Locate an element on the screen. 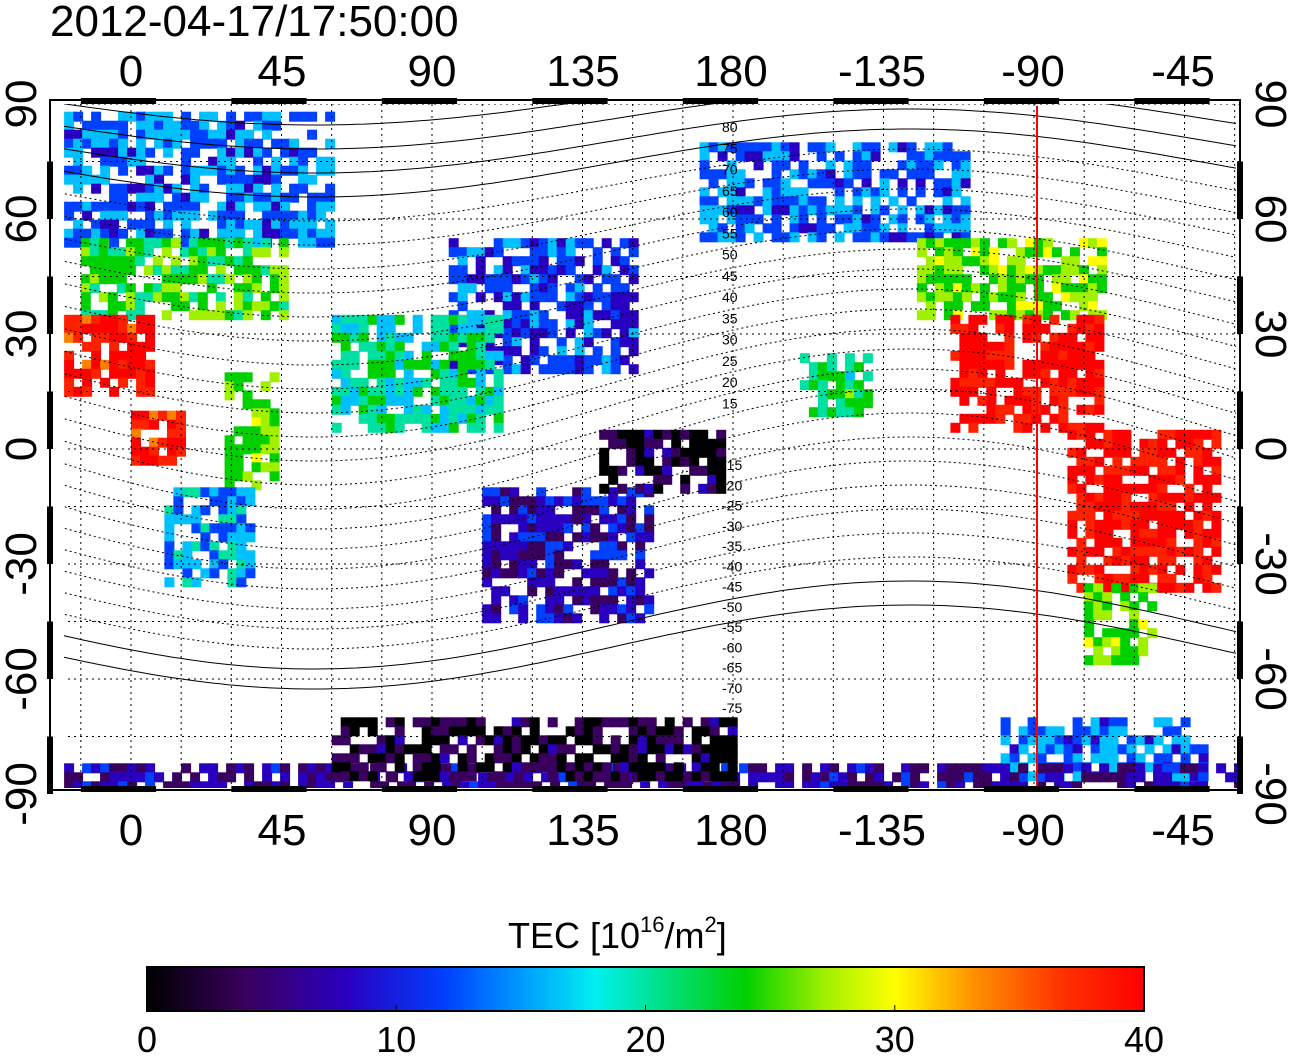 This screenshot has height=1057, width=1292. contour-label: 80 is located at coordinates (730, 127).